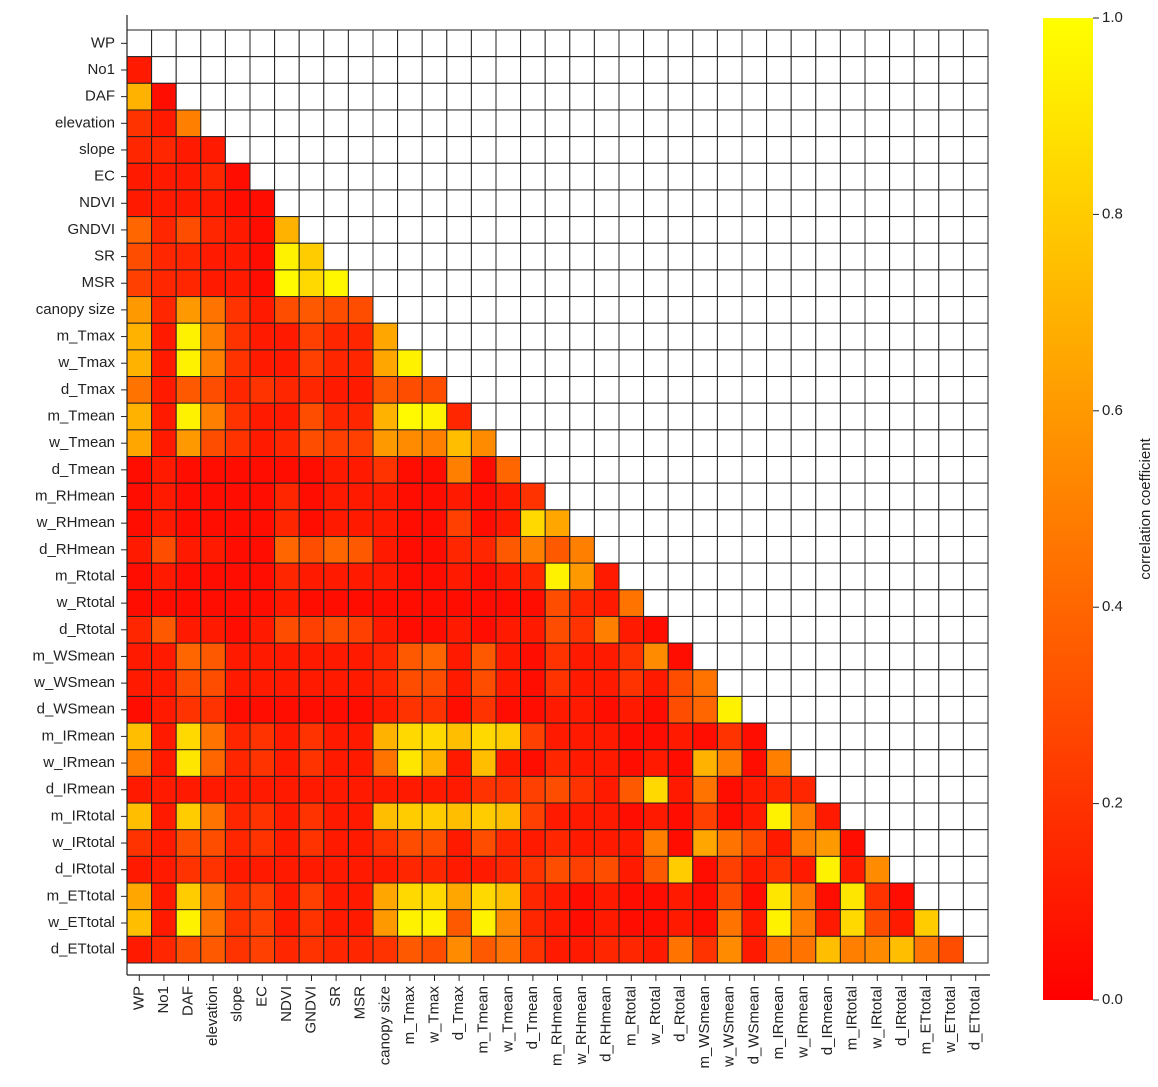  What do you see at coordinates (78, 762) in the screenshot?
I see `y-tick-label: w_IRmean` at bounding box center [78, 762].